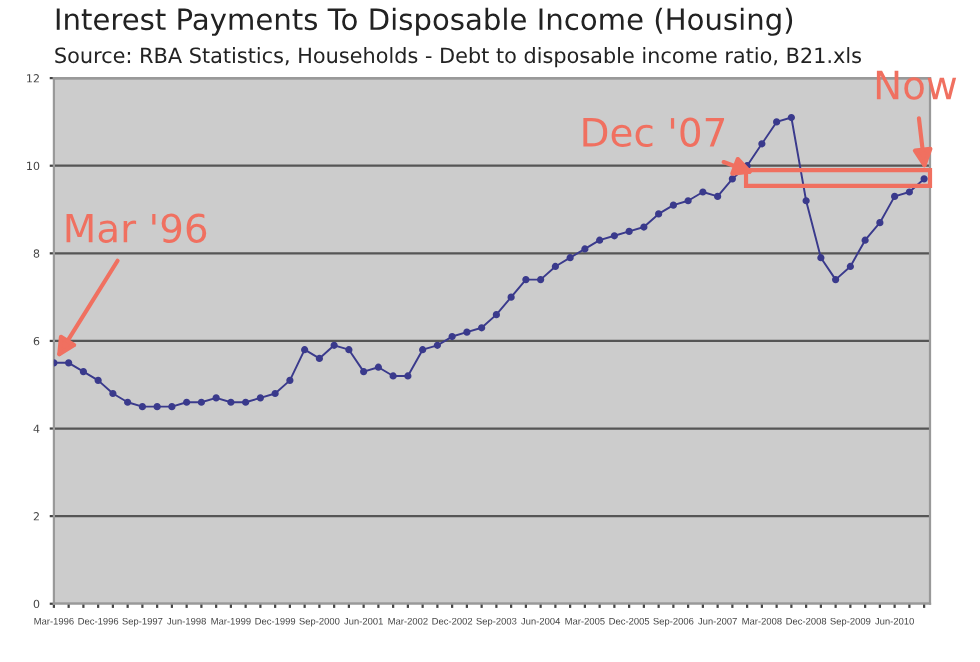 The image size is (980, 662). I want to click on annotation: Mar '96, so click(136, 228).